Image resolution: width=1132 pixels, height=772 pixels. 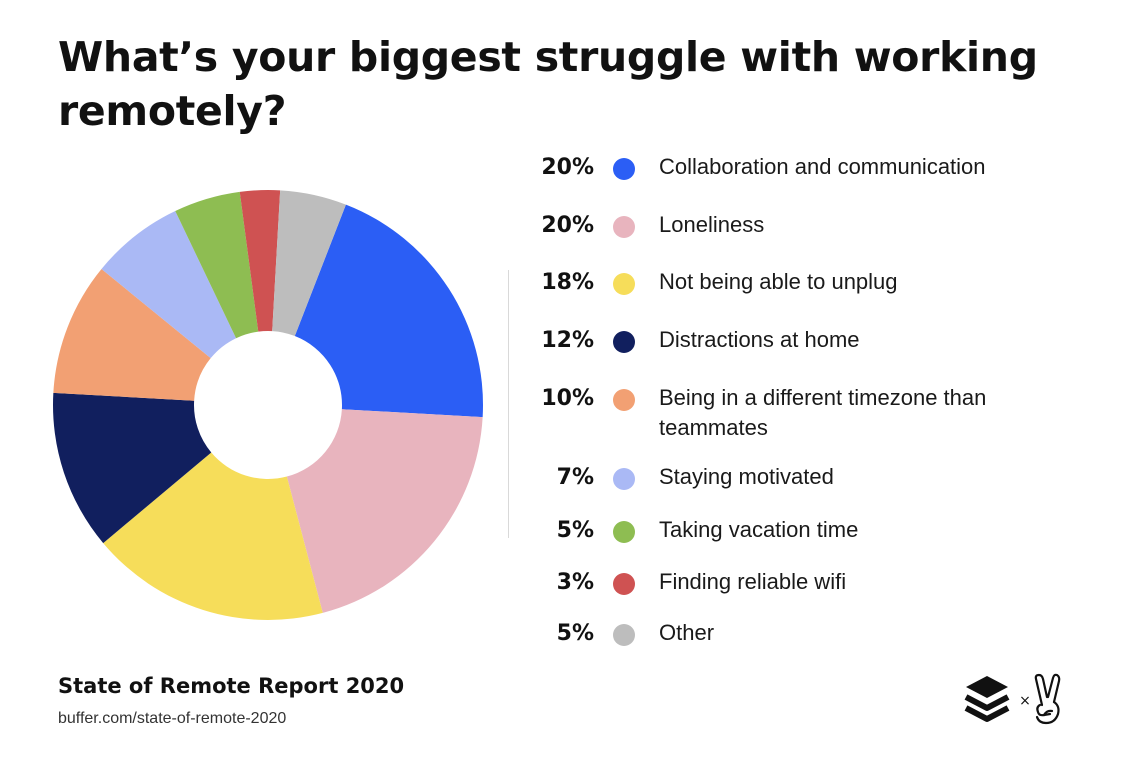 I want to click on report-title: State of Remote Report 2020, so click(x=231, y=686).